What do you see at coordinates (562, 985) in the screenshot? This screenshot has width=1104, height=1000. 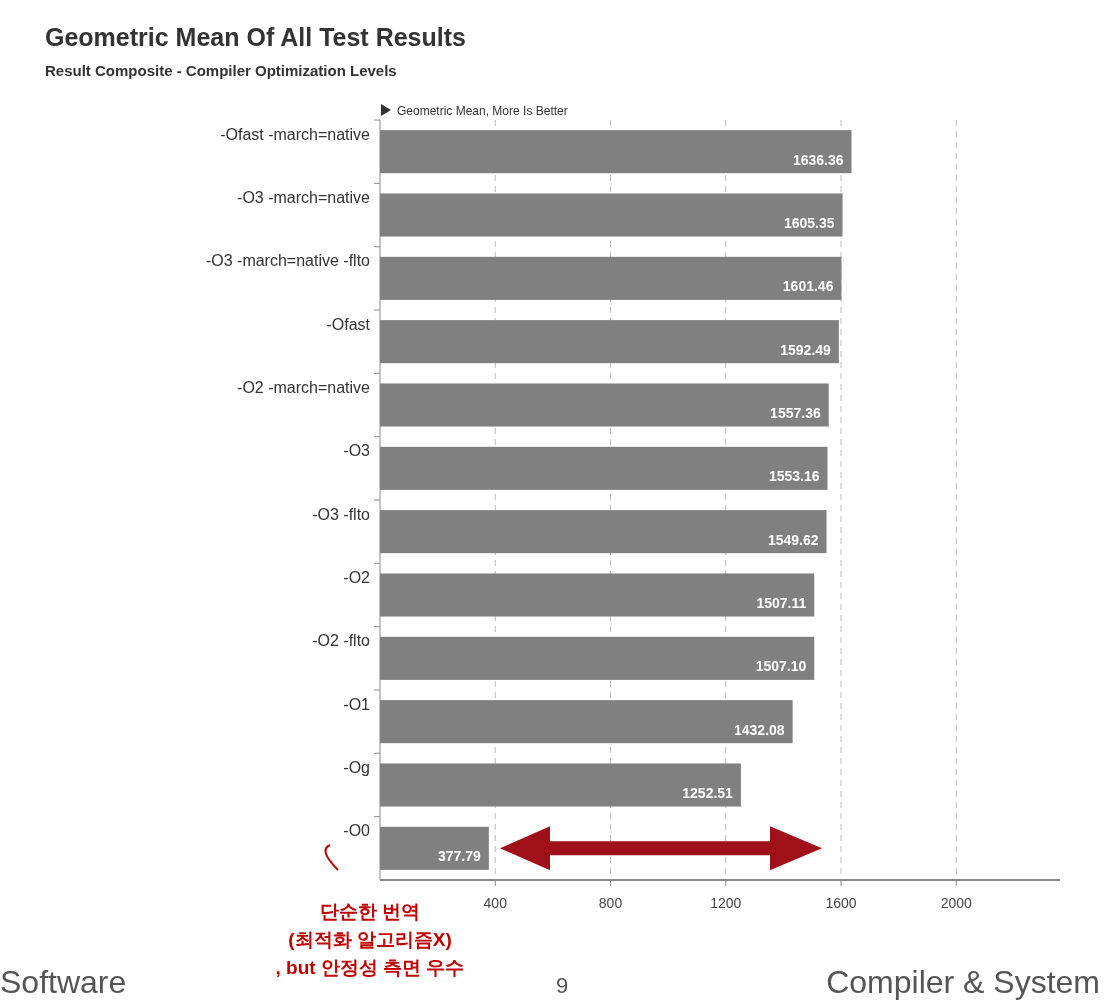 I see `text: 9` at bounding box center [562, 985].